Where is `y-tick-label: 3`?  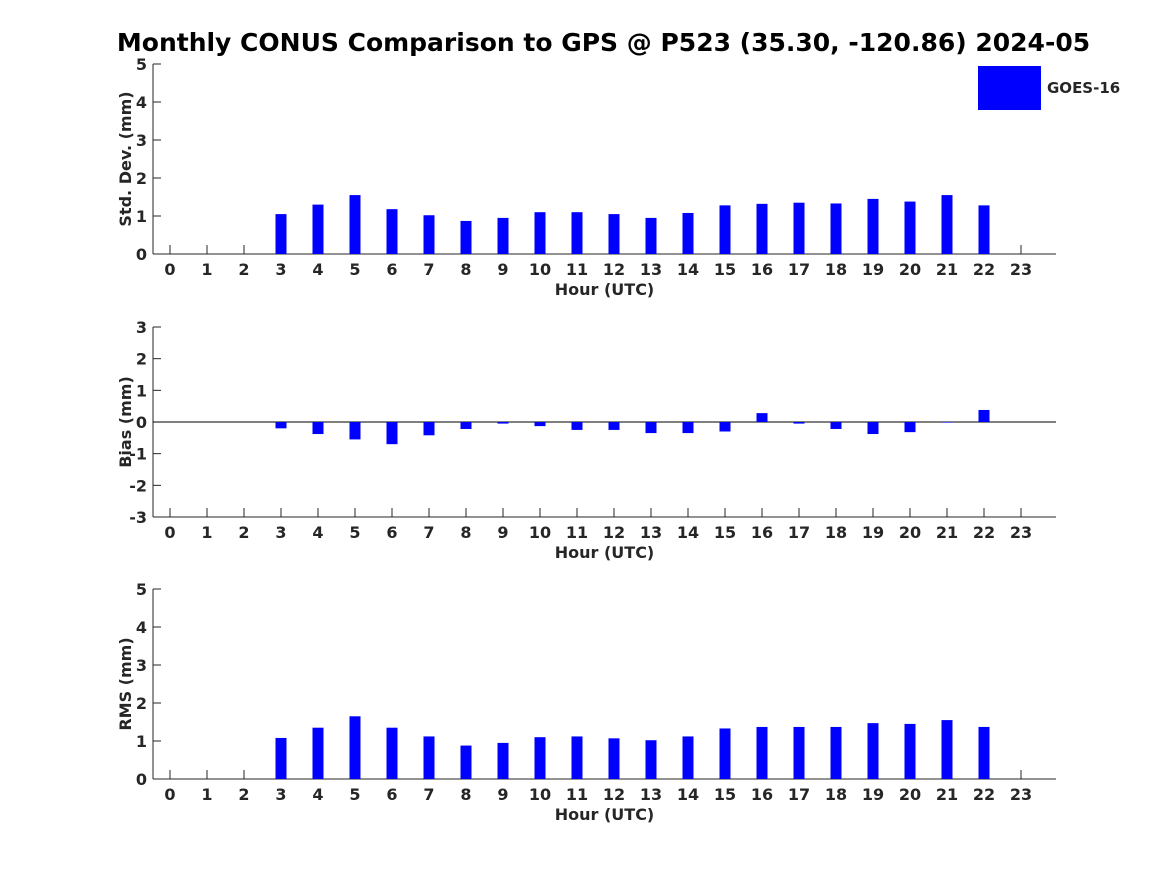 y-tick-label: 3 is located at coordinates (141, 140).